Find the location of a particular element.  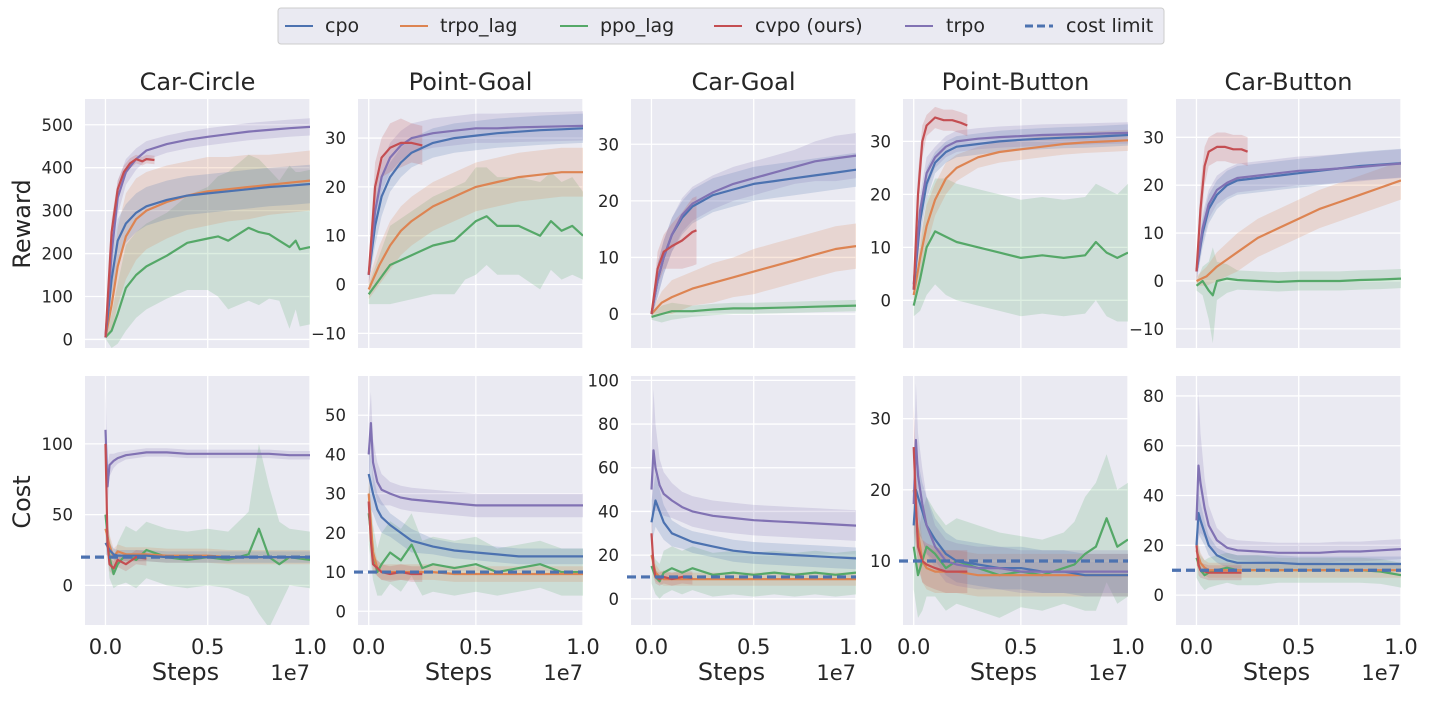

panel-car-button-cost: 0 20 40 60 80 0.0 0.5 1.0 Steps 1e7 is located at coordinates (1280, 531).